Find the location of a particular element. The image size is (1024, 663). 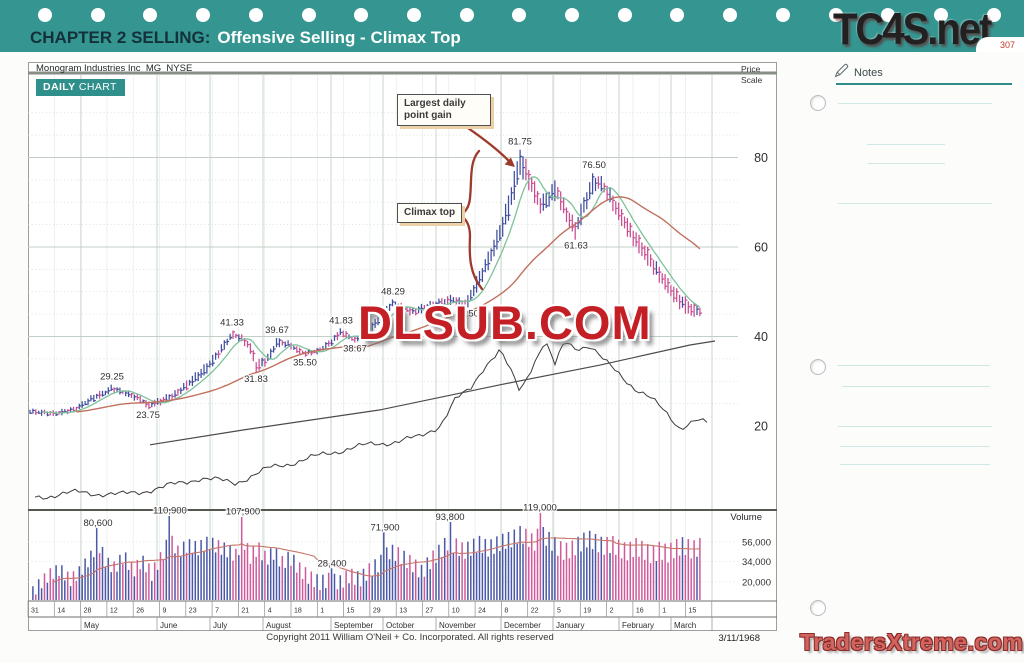

dlsub-watermark: DLSUB.COM is located at coordinates (505, 322).